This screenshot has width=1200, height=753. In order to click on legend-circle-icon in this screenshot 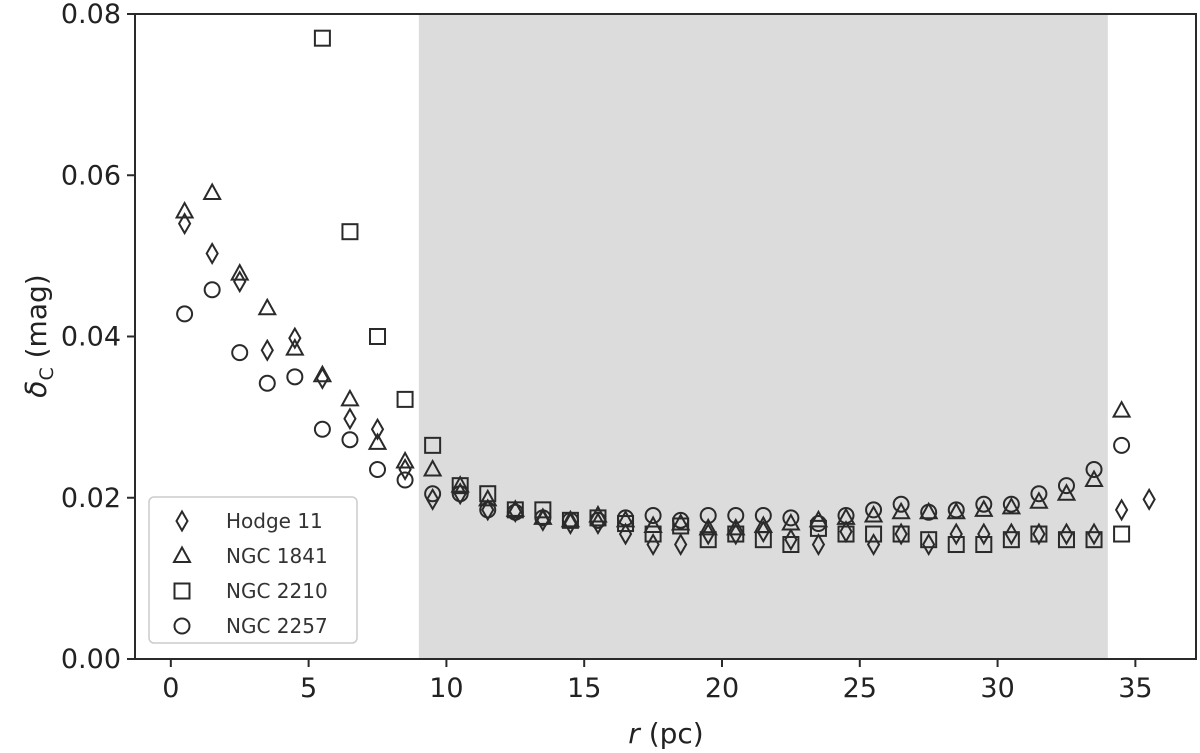, I will do `click(182, 626)`.